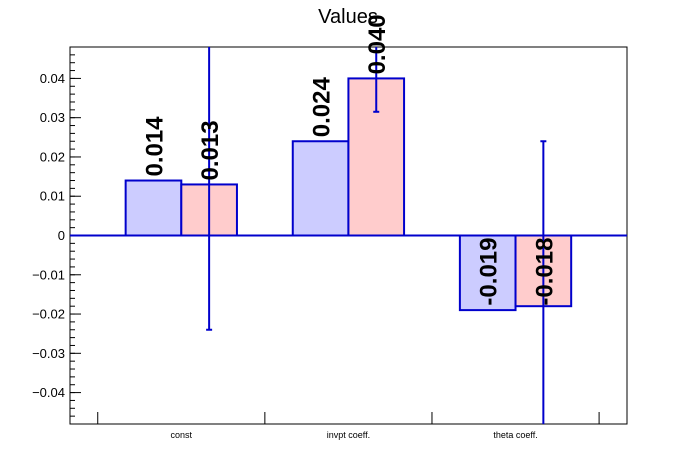 This screenshot has width=696, height=472. I want to click on data-label: 0.014, so click(154, 146).